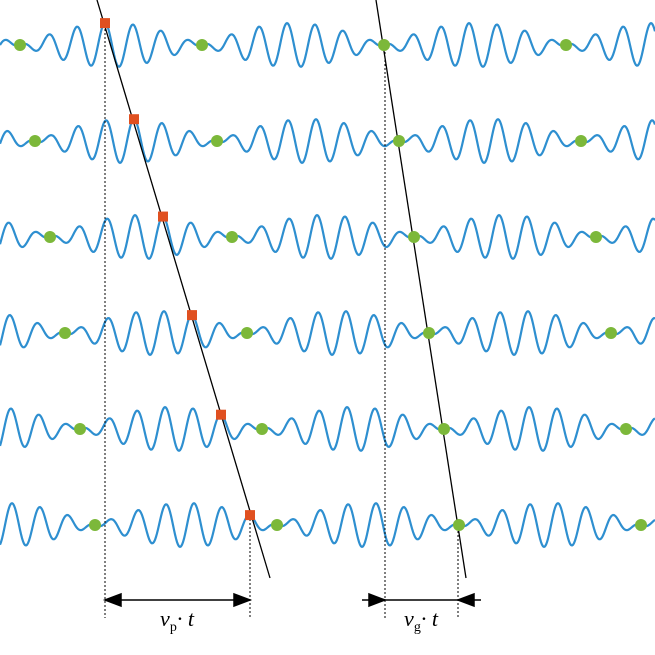  What do you see at coordinates (417, 627) in the screenshot?
I see `subscript: g` at bounding box center [417, 627].